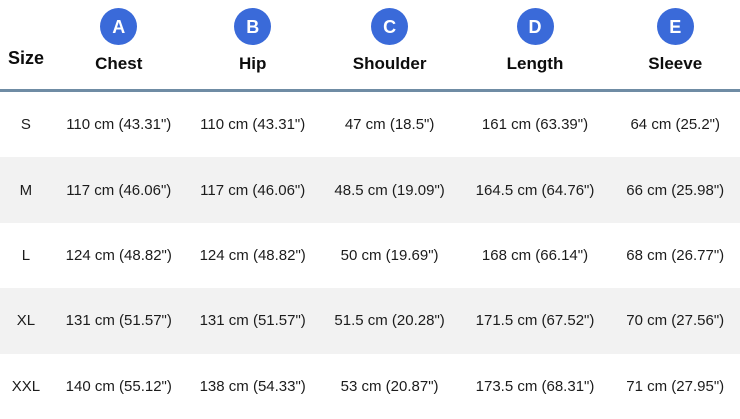 The width and height of the screenshot is (740, 419). What do you see at coordinates (675, 26) in the screenshot?
I see `badge-e-icon: E` at bounding box center [675, 26].